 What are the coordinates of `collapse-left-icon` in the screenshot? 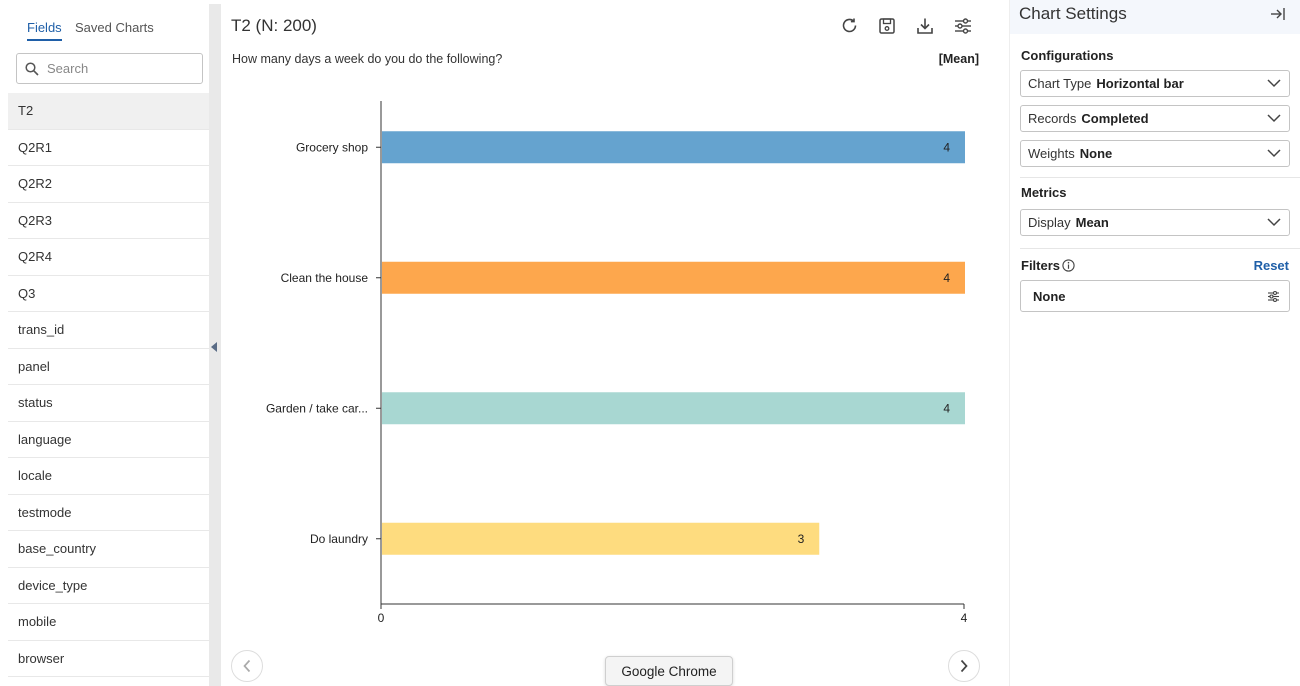 It's located at (214, 347).